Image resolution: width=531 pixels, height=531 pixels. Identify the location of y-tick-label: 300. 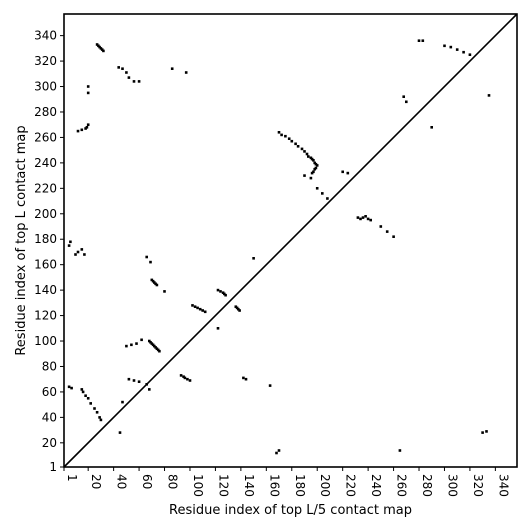
(45, 87).